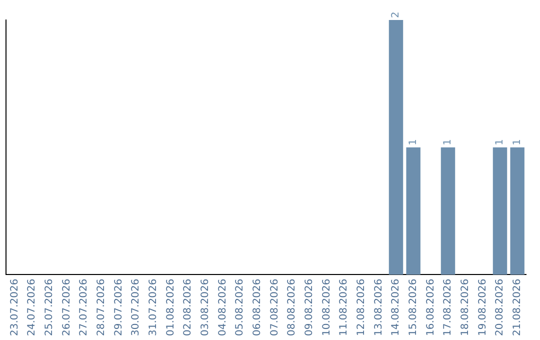 This screenshot has height=340, width=540. I want to click on x-tick-label: 25.07.2026, so click(49, 307).